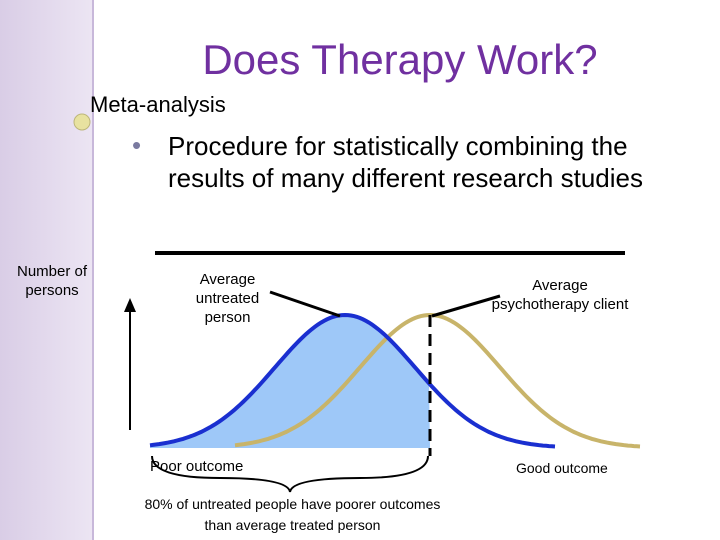 This screenshot has height=540, width=720. What do you see at coordinates (52, 281) in the screenshot?
I see `y-label: Number of persons` at bounding box center [52, 281].